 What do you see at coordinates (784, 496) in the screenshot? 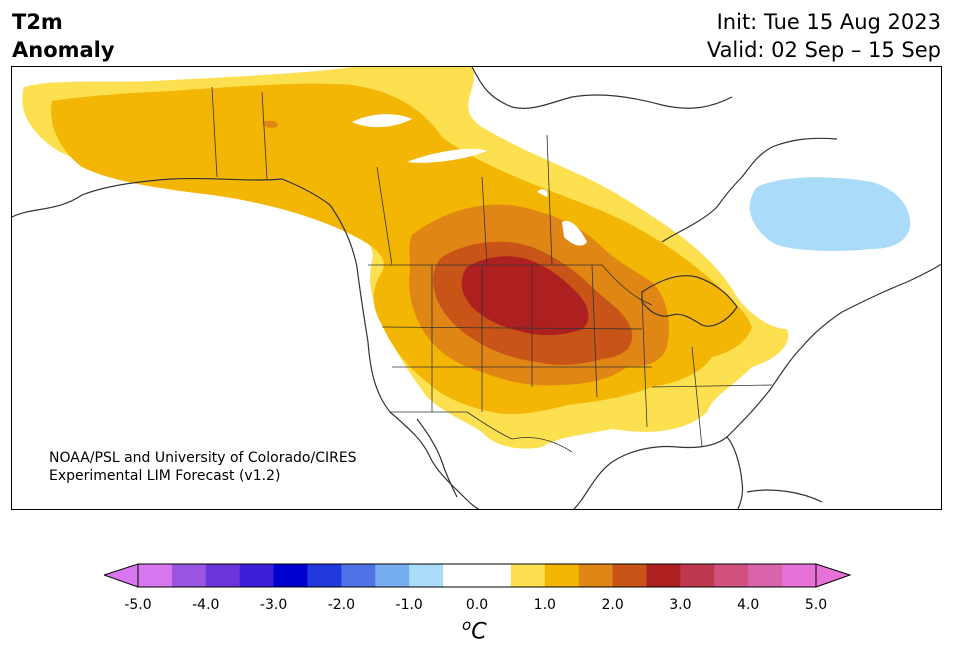
I see `cuba` at bounding box center [784, 496].